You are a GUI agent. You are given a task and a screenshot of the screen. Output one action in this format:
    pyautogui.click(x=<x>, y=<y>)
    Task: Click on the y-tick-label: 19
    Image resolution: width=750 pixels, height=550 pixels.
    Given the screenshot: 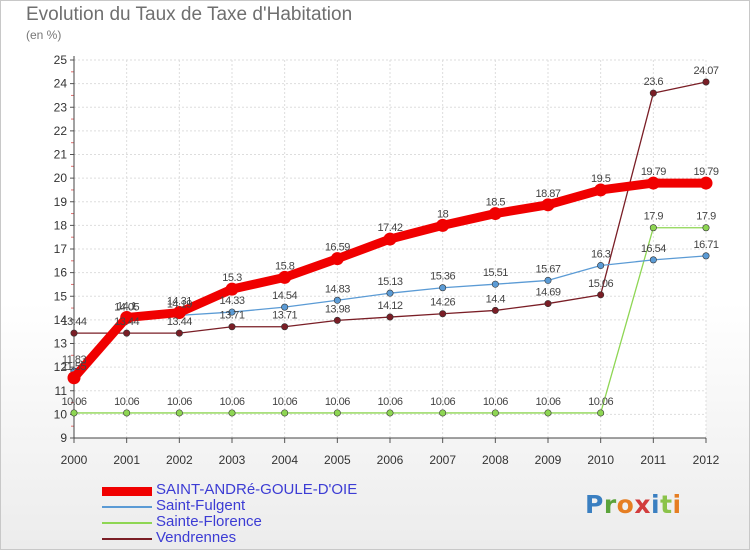 What is the action you would take?
    pyautogui.click(x=61, y=202)
    